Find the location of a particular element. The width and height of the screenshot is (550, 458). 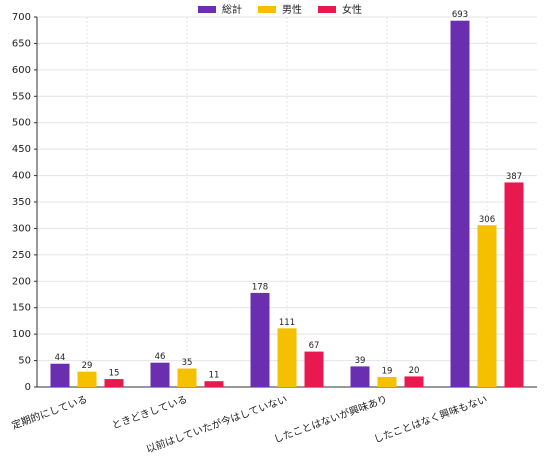

value-label: 29 is located at coordinates (87, 366).